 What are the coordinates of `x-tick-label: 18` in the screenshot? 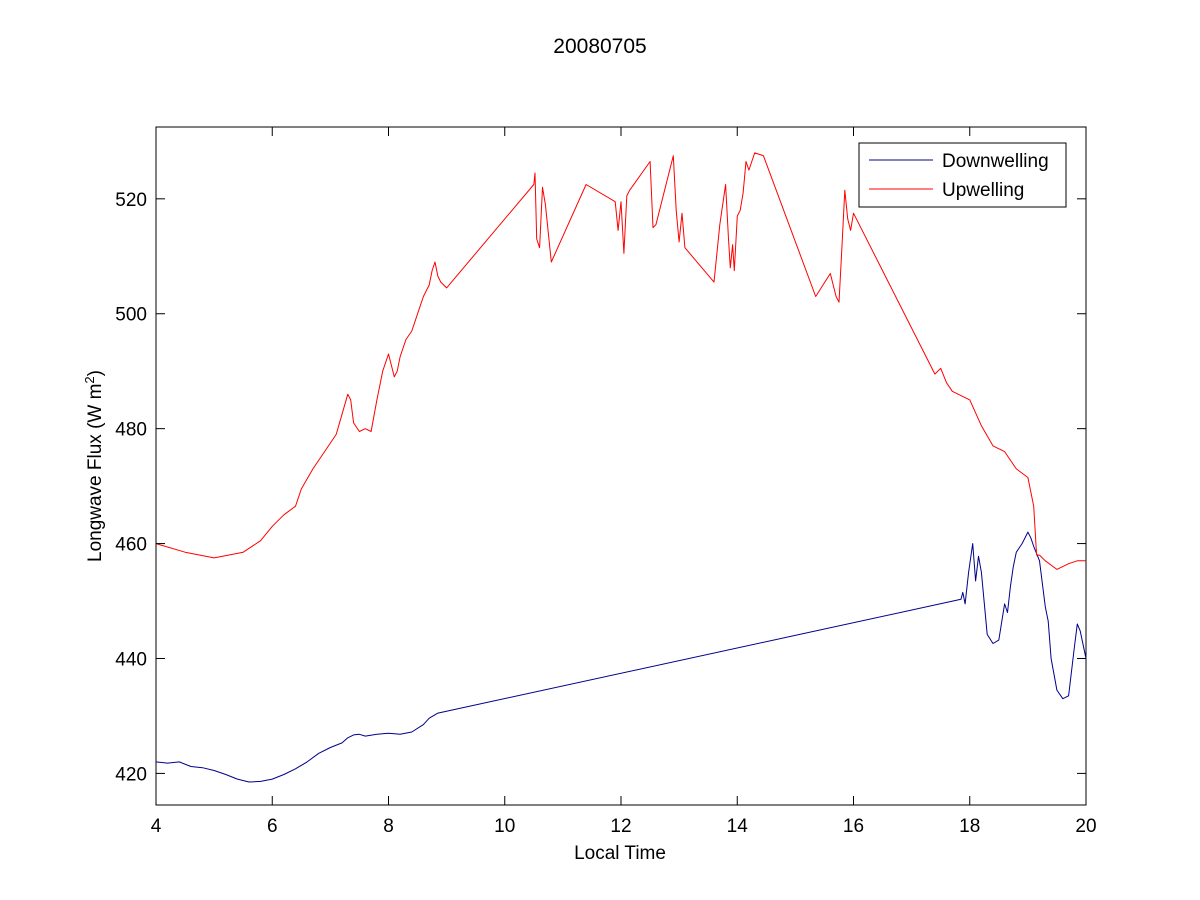 It's located at (969, 826).